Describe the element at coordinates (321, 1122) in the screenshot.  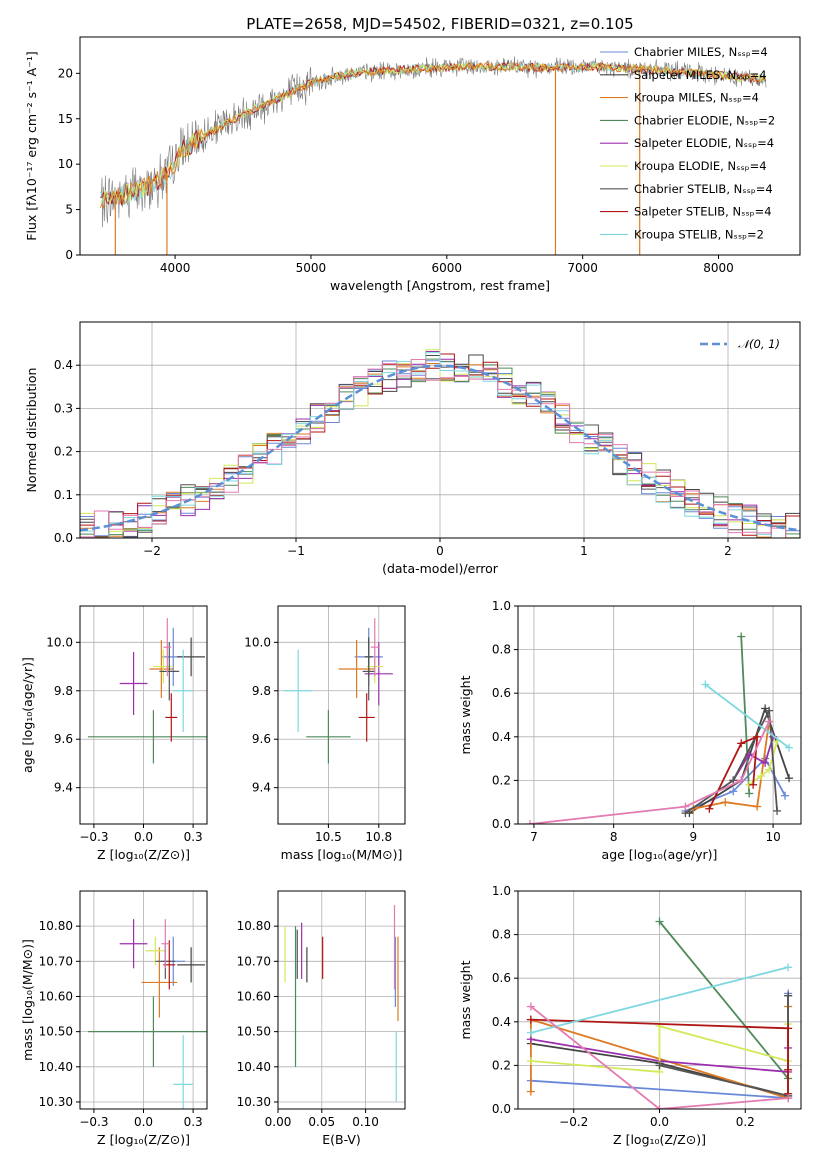
I see `x-tick-label: 0.05` at that location.